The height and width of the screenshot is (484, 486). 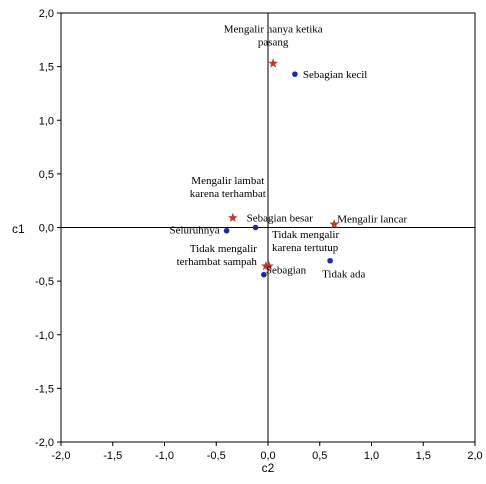 What do you see at coordinates (18, 229) in the screenshot?
I see `y-axis-title: c1` at bounding box center [18, 229].